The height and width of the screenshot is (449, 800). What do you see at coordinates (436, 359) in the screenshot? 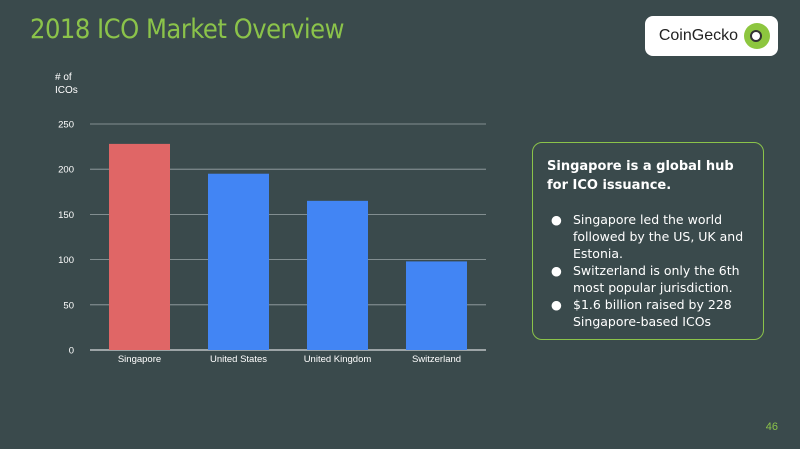
I see `x-tick-label: Switzerland` at bounding box center [436, 359].